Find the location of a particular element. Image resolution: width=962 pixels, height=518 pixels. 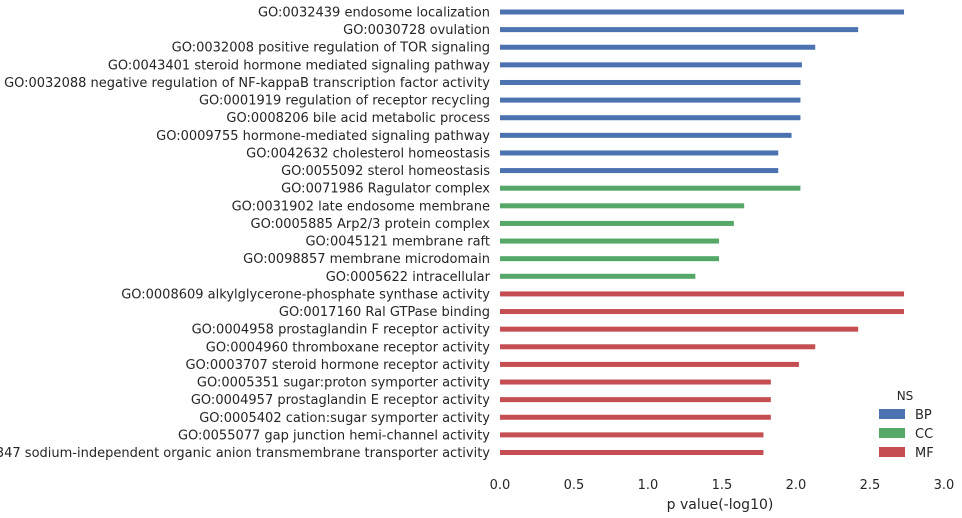

x-tick-label: 3.0 is located at coordinates (944, 485).